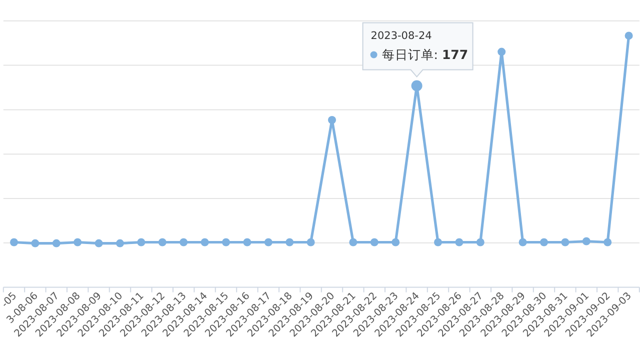  I want to click on annotation: 每日订单: 177, so click(425, 54).